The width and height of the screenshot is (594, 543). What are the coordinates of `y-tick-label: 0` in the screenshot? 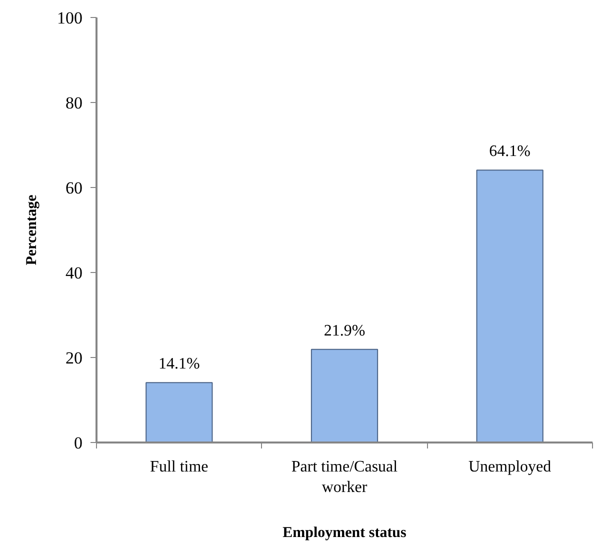 It's located at (78, 443).